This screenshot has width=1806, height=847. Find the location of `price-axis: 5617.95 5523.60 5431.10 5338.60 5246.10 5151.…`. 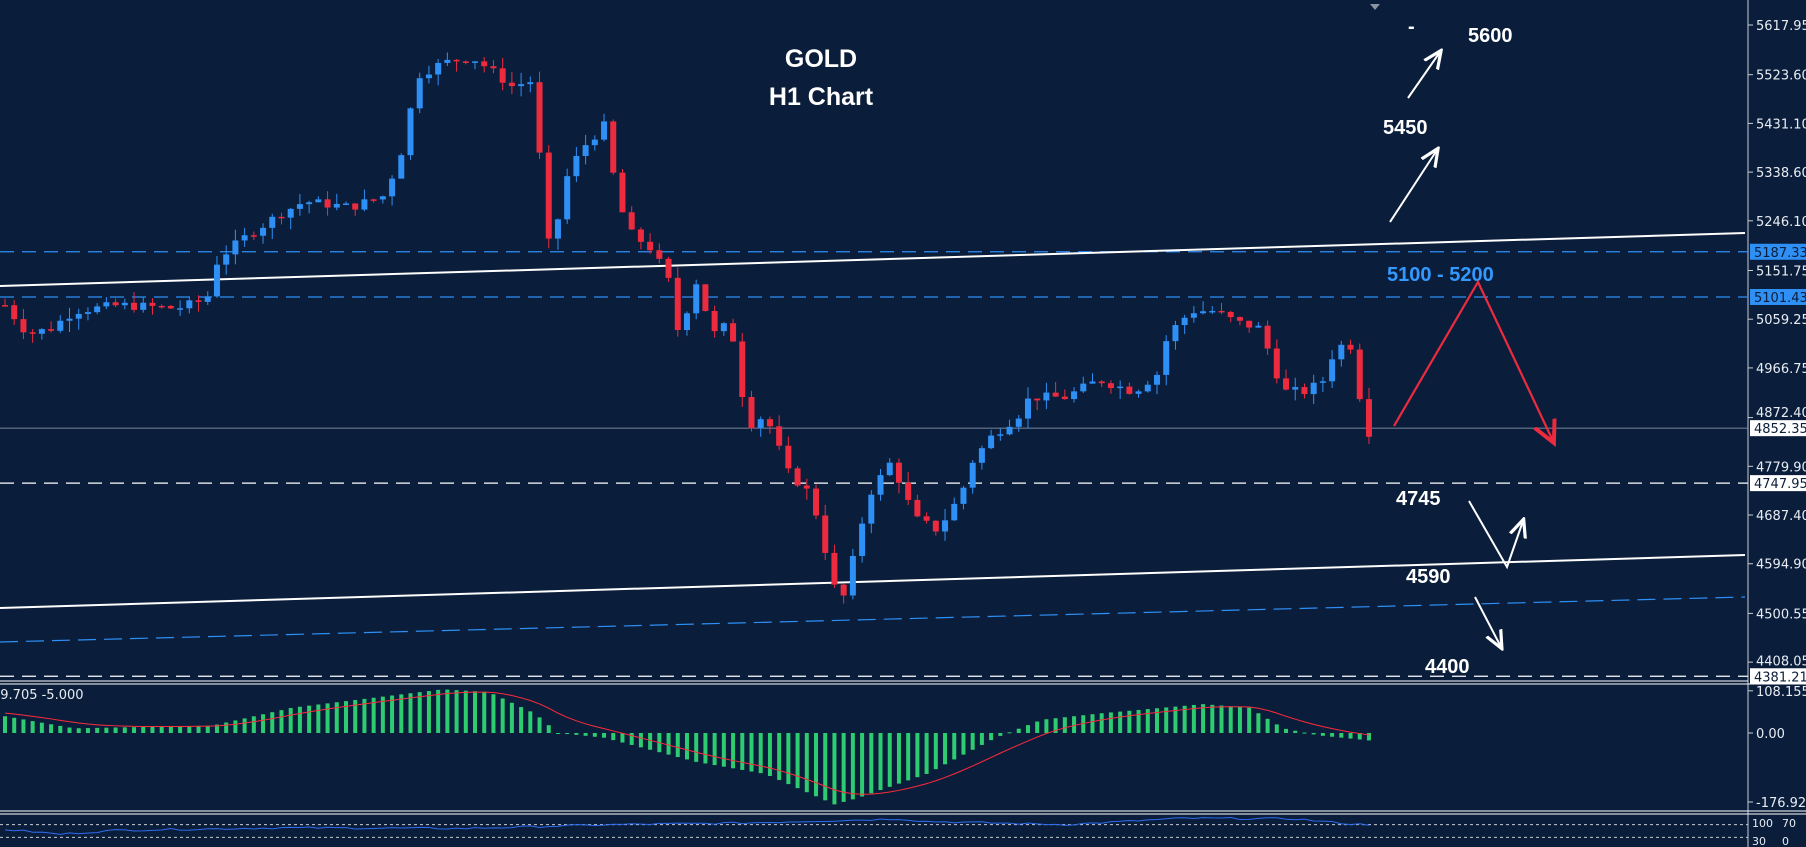

price-axis: 5617.95 5523.60 5431.10 5338.60 5246.10 5151.… is located at coordinates (1777, 344).